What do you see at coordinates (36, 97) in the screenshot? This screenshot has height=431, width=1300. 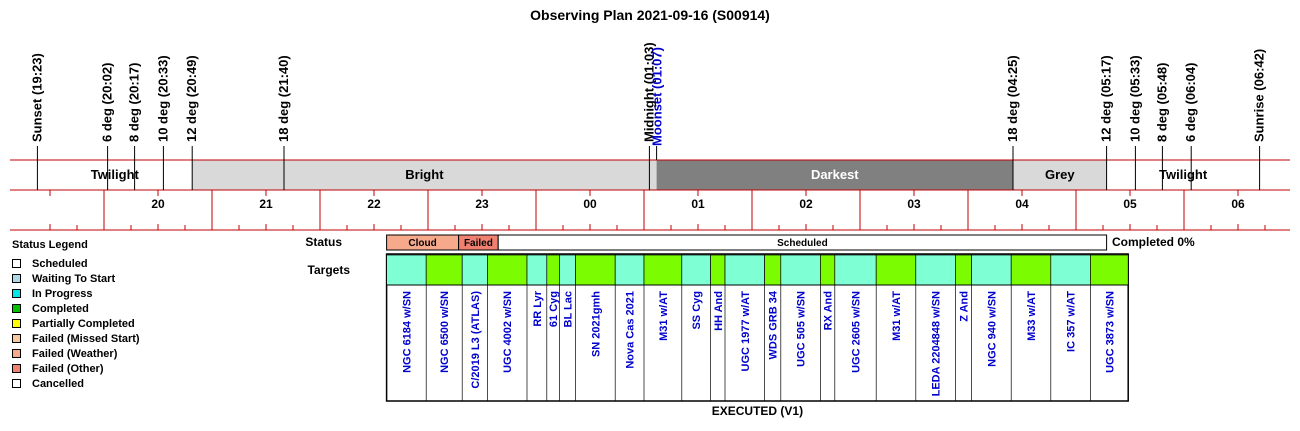 I see `event-label: Sunset (19:23)` at bounding box center [36, 97].